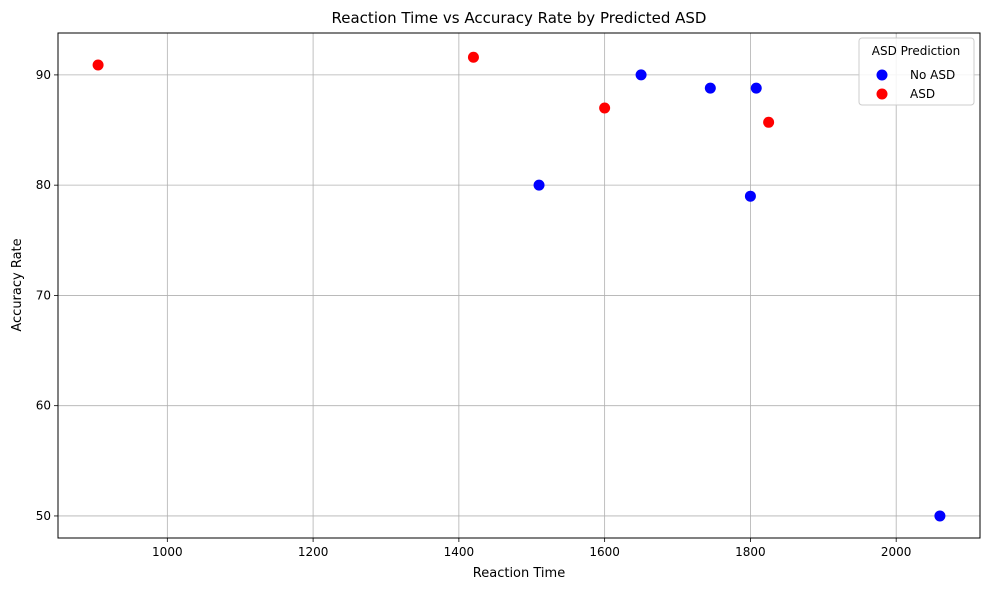  What do you see at coordinates (932, 75) in the screenshot?
I see `legend-label-no-asd: No ASD` at bounding box center [932, 75].